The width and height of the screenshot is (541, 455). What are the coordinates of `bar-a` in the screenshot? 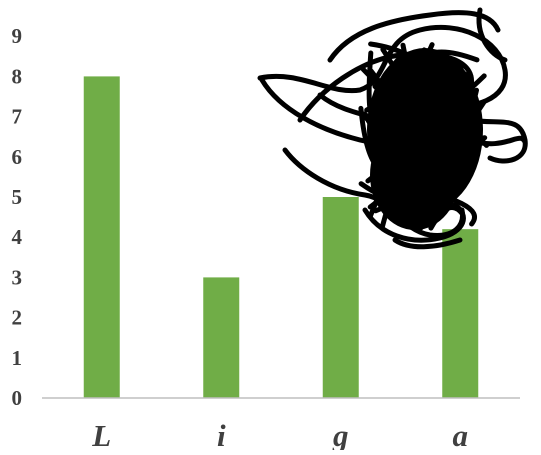 It's located at (460, 313).